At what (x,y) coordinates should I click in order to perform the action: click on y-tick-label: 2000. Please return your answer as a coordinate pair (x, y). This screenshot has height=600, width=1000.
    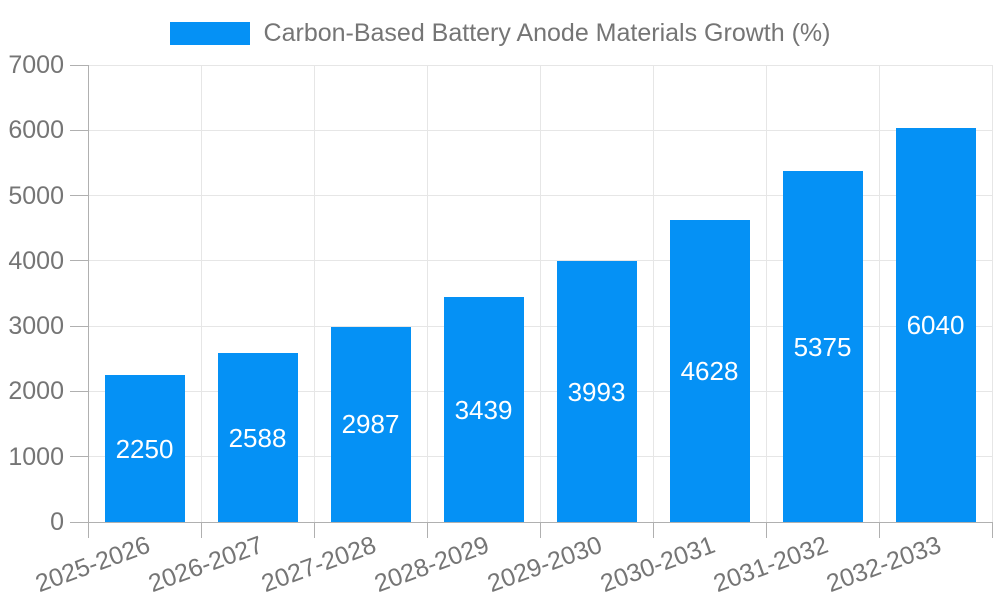
    Looking at the image, I should click on (36, 391).